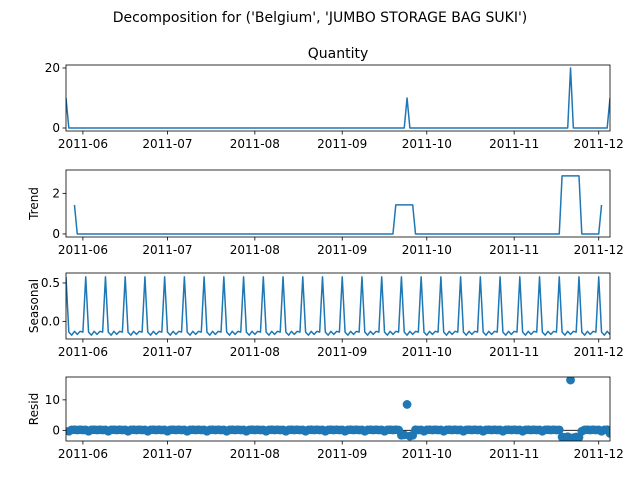 Image resolution: width=640 pixels, height=480 pixels. Describe the element at coordinates (52, 400) in the screenshot. I see `y-tick-label: 10` at that location.